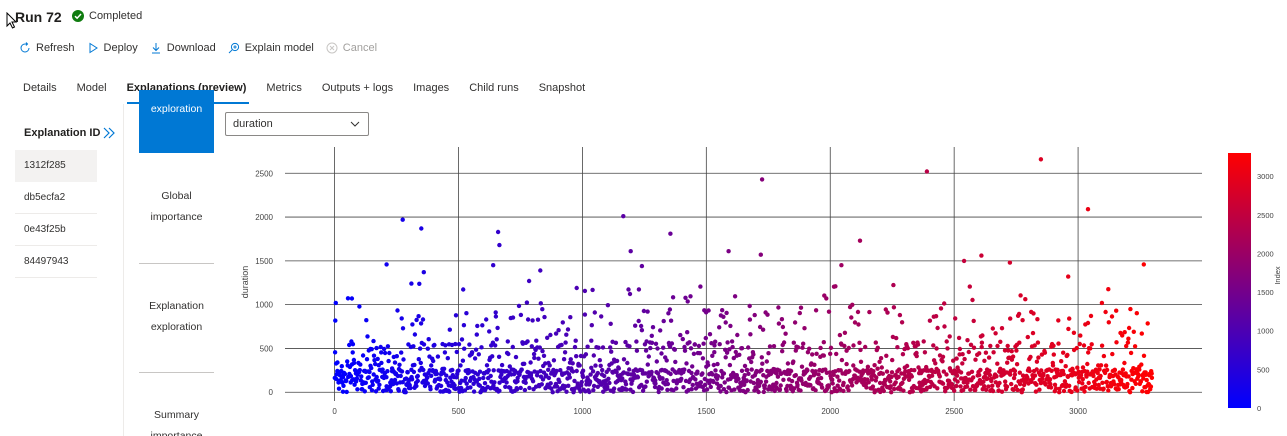 Image resolution: width=1287 pixels, height=436 pixels. I want to click on nav-explanation-exploration: Explanation exploration, so click(176, 317).